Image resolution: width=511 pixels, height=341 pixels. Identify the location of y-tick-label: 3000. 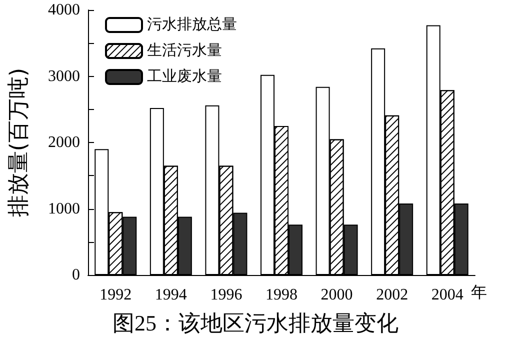
(64, 76).